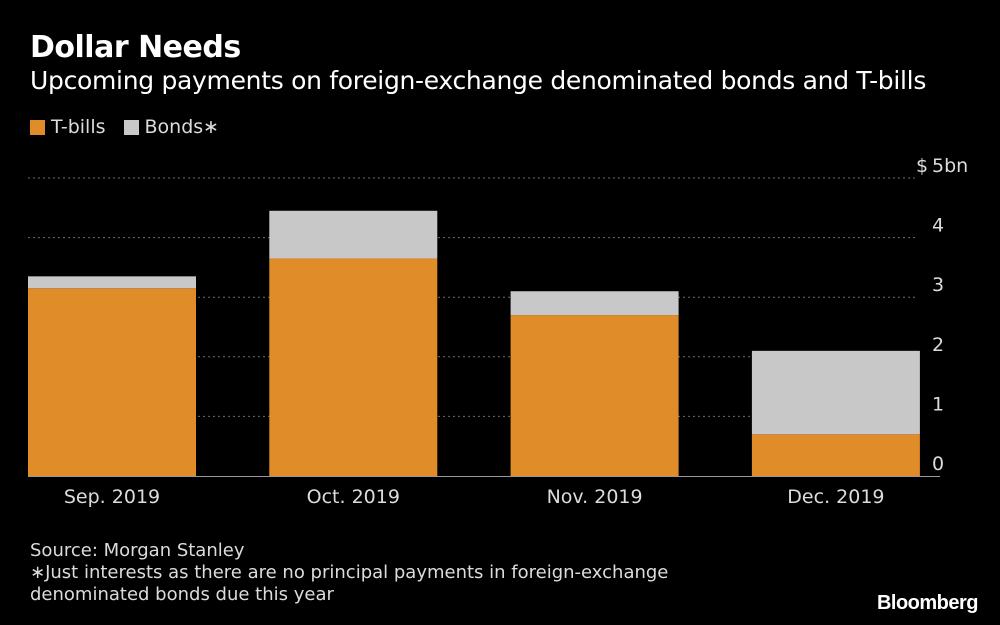 This screenshot has width=1000, height=625. I want to click on chart-title: Dollar Needs, so click(135, 47).